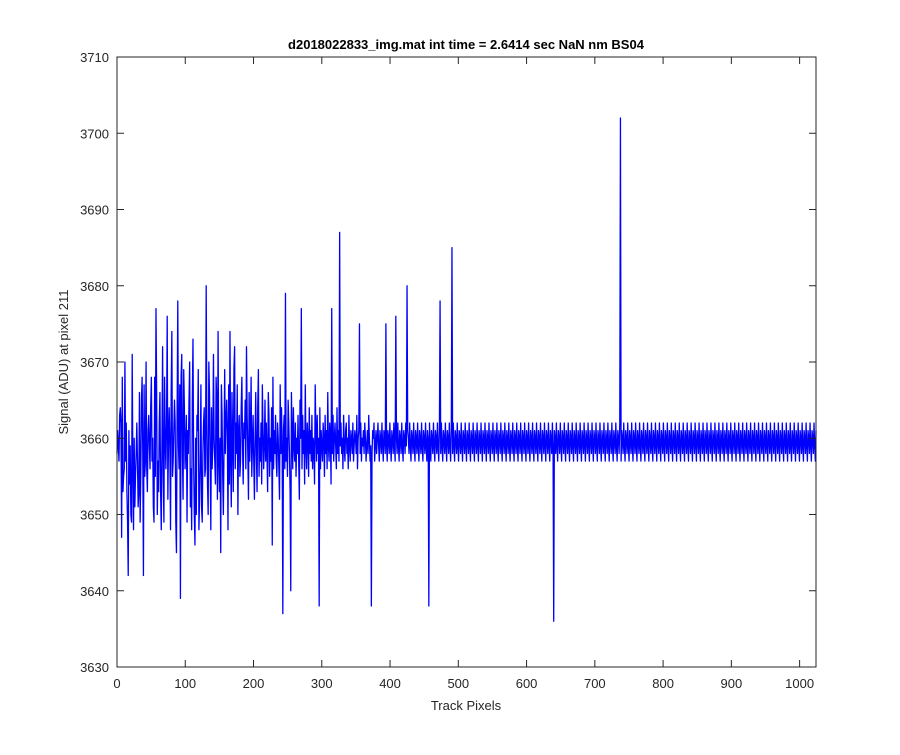  Describe the element at coordinates (254, 683) in the screenshot. I see `x-tick-label: 200` at that location.